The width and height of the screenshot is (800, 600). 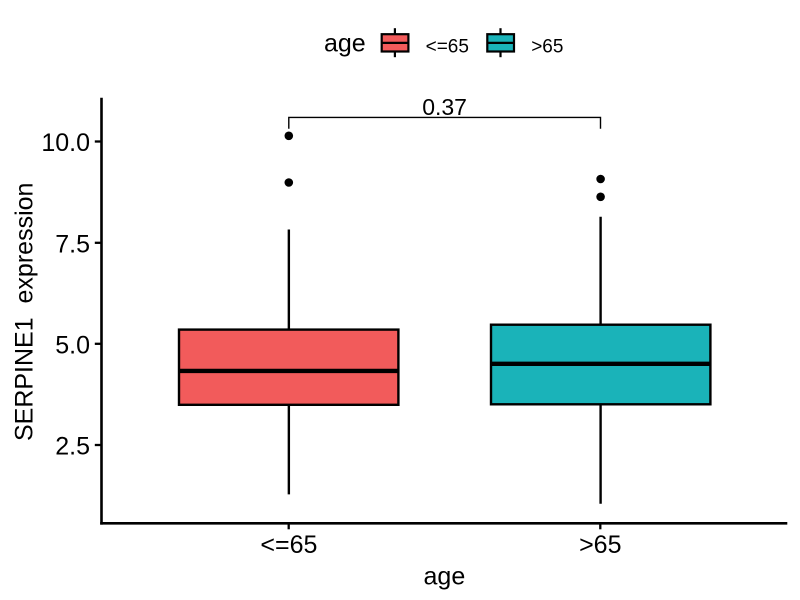 I want to click on svg-text: 7.5, so click(x=72, y=245).